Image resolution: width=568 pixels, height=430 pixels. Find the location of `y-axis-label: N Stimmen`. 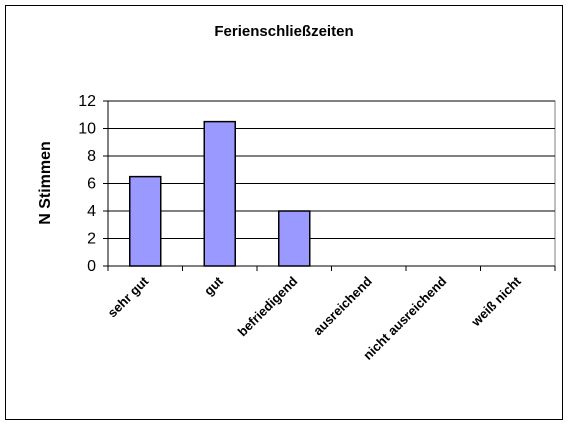

y-axis-label: N Stimmen is located at coordinates (45, 183).